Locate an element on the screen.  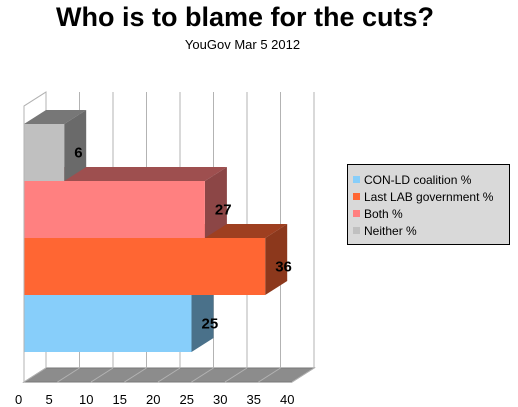
legend-label-2: Both % is located at coordinates (383, 213).